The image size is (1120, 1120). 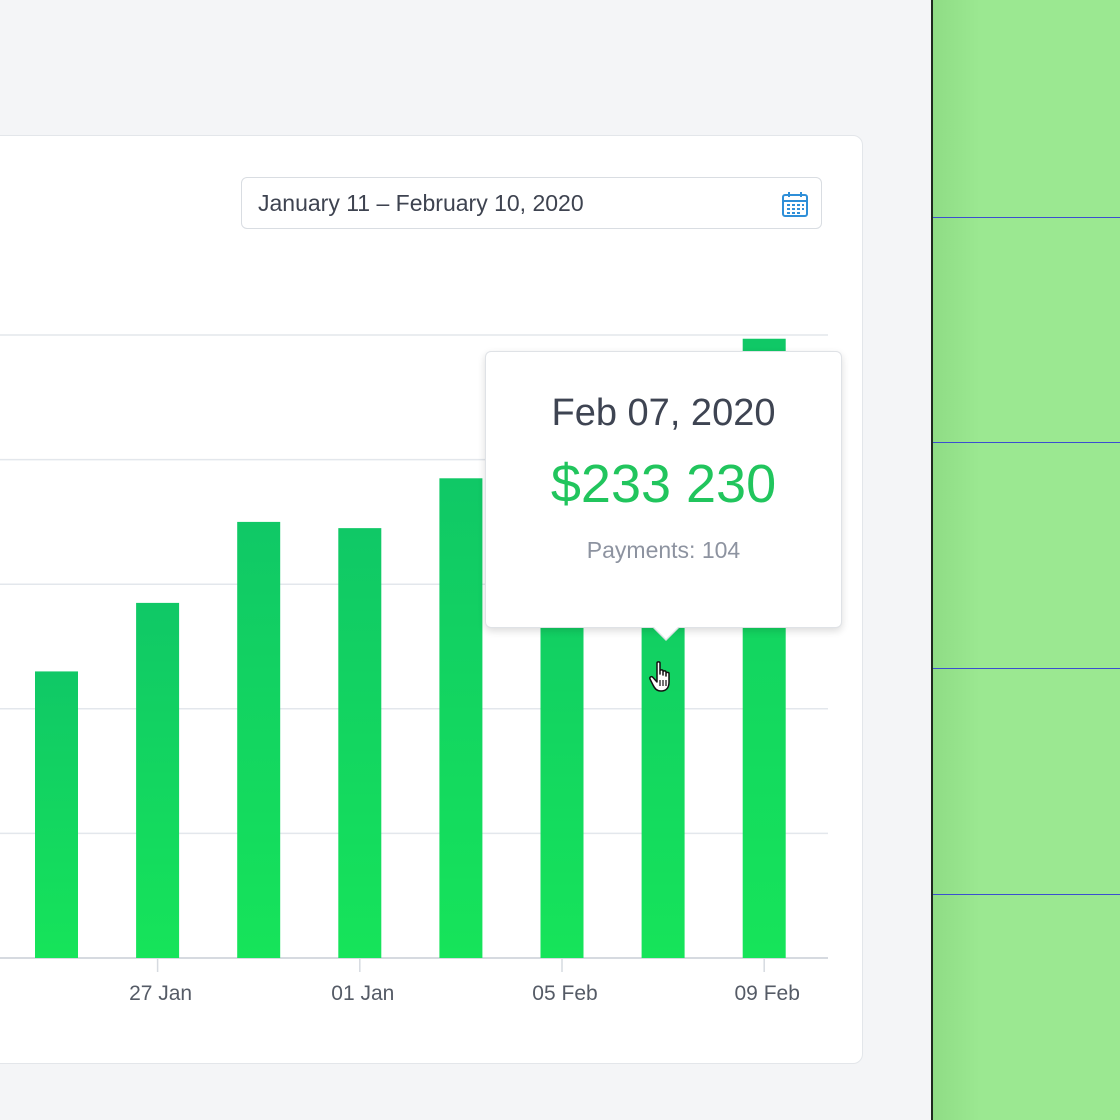 What do you see at coordinates (421, 202) in the screenshot?
I see `date-range-label: January 11 – February 10, 2020` at bounding box center [421, 202].